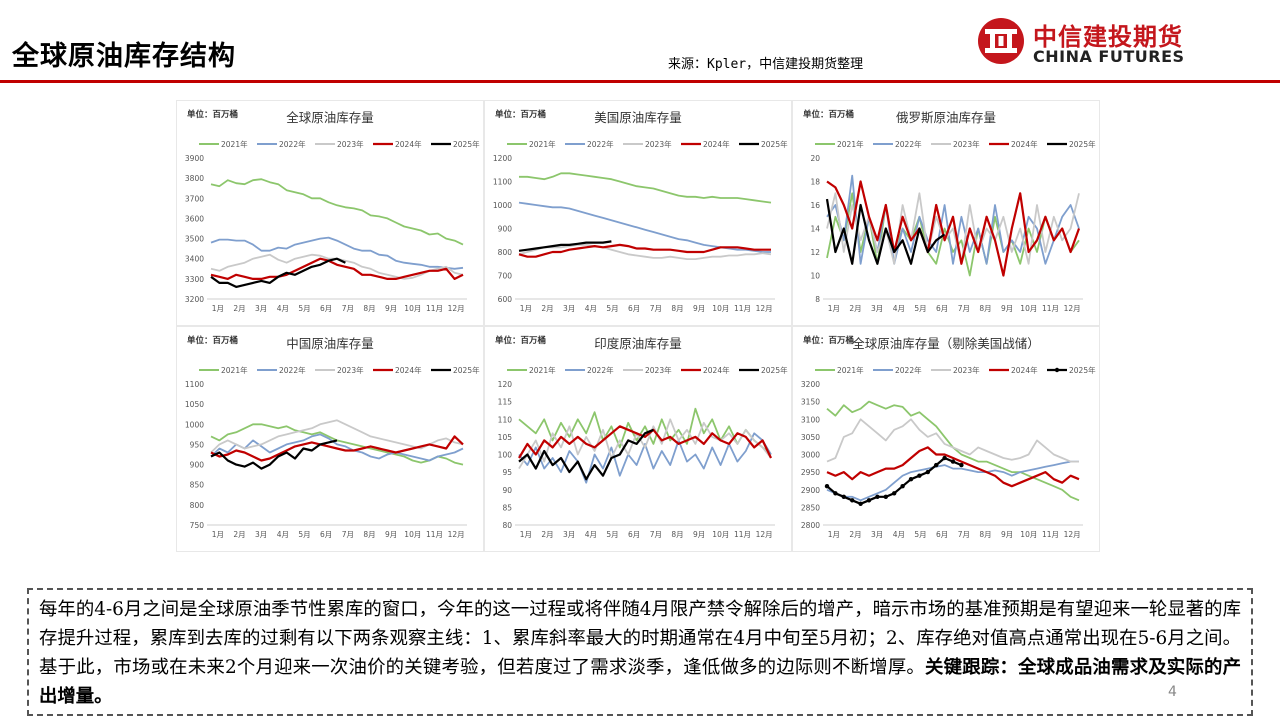  What do you see at coordinates (810, 525) in the screenshot?
I see `y-tick-label: 2800` at bounding box center [810, 525].